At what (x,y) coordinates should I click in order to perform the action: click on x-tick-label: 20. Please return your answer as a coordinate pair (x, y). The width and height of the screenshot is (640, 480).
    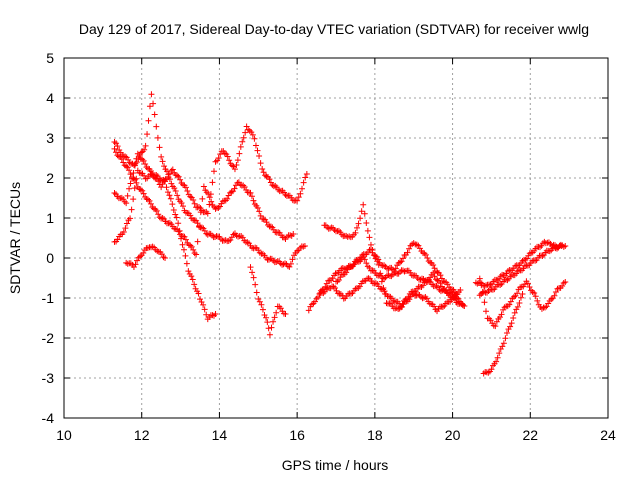
    Looking at the image, I should click on (453, 435).